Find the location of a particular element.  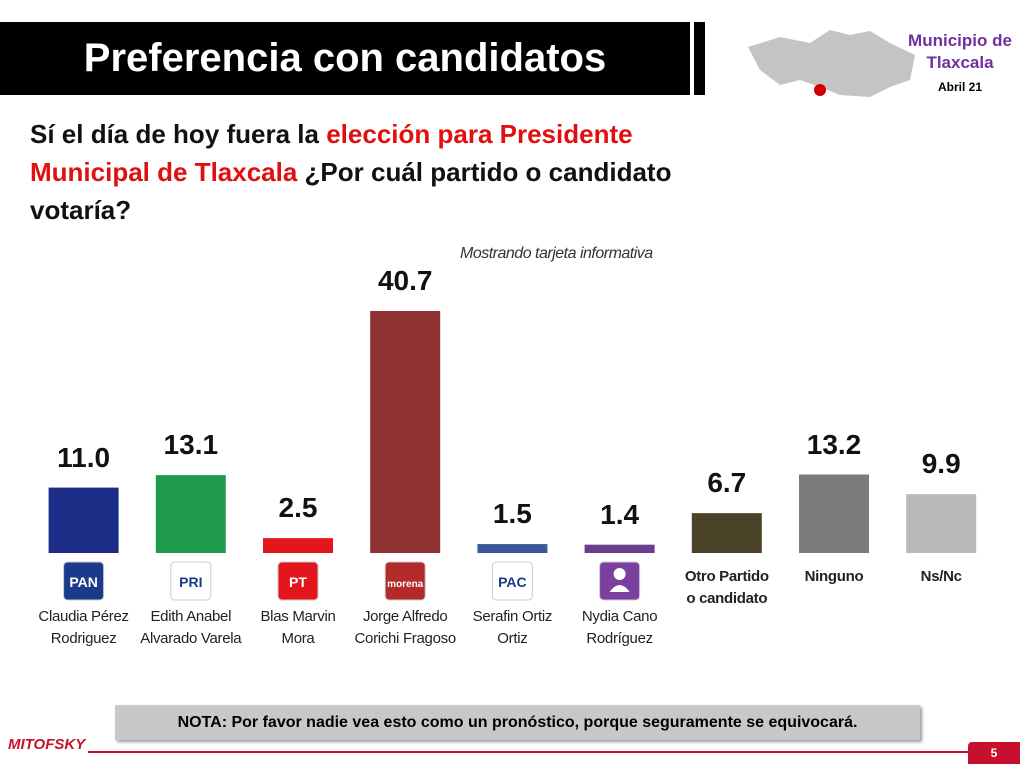

date: Abril 21 is located at coordinates (959, 87).